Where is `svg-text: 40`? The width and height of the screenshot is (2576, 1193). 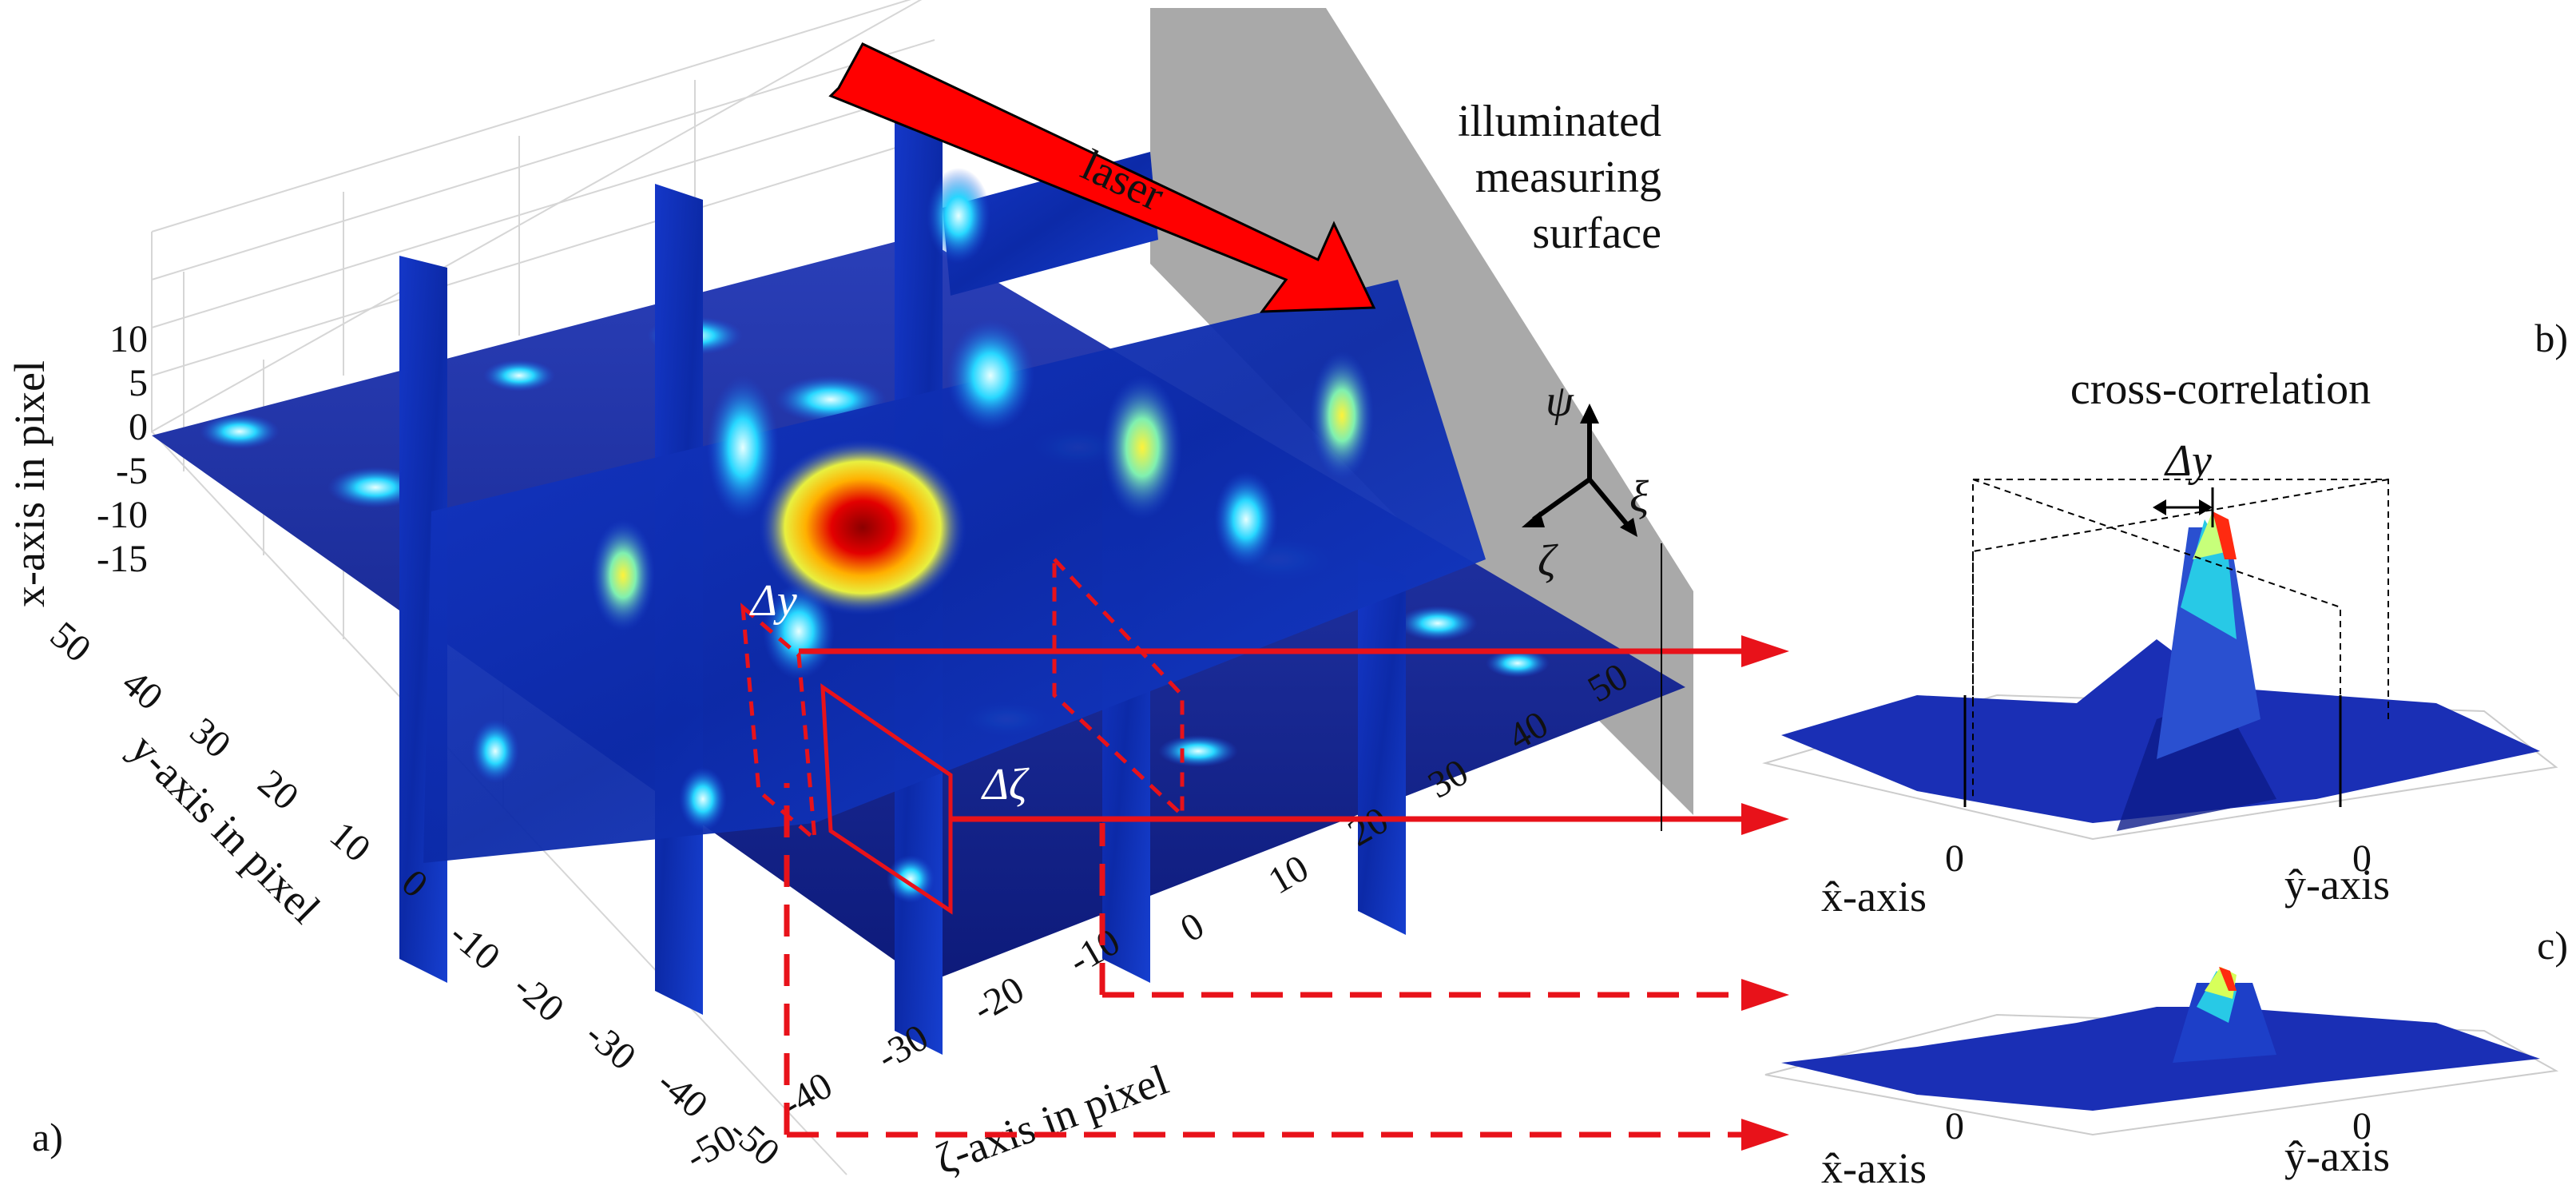 svg-text: 40 is located at coordinates (142, 690).